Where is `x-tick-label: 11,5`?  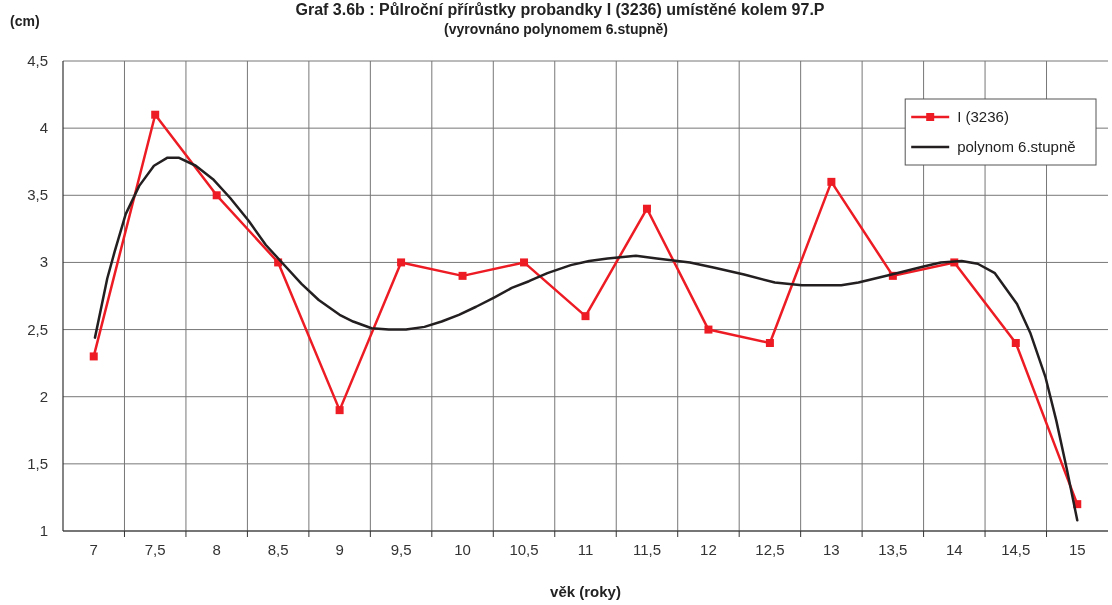
x-tick-label: 11,5 is located at coordinates (647, 549).